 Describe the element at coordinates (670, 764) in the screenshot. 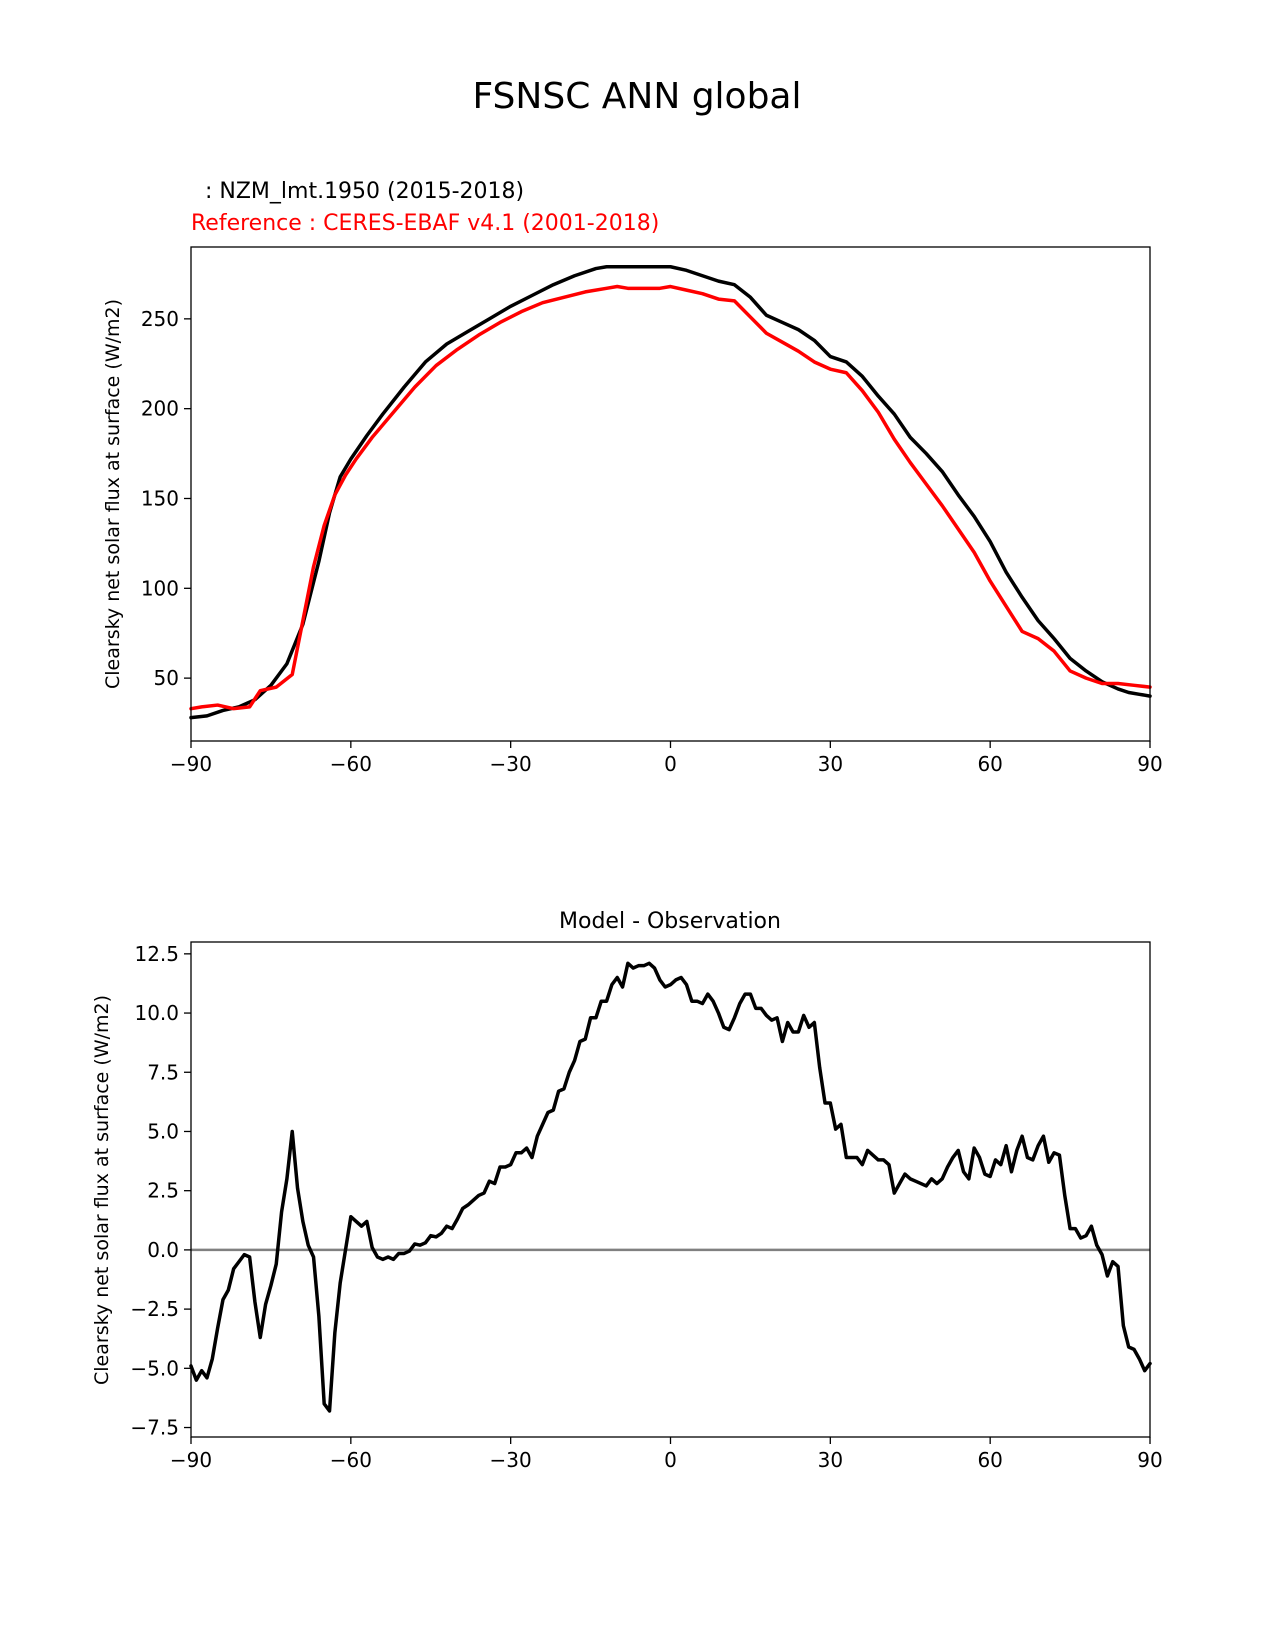

I see `top-x-tick-label: 0` at that location.